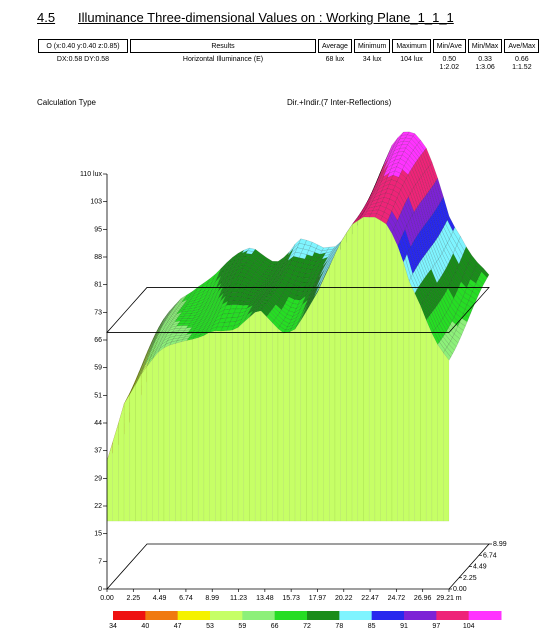 The image size is (552, 640). I want to click on section-number: 4.5, so click(46, 17).